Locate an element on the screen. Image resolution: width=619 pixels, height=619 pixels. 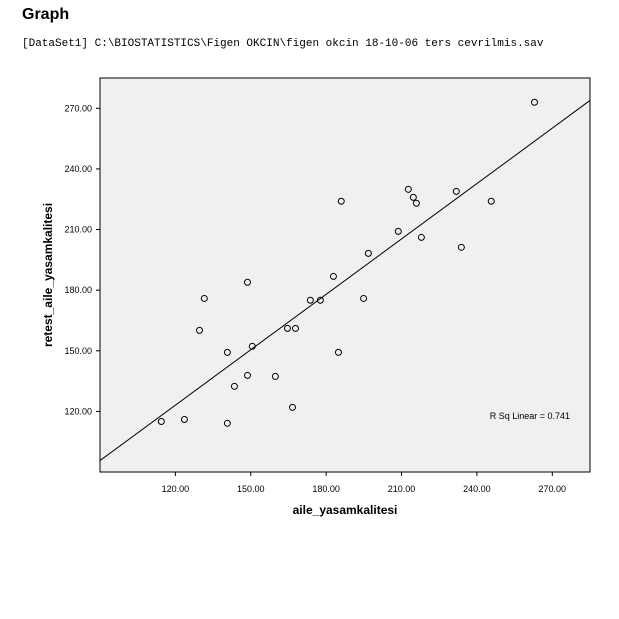
x-tick-label: 270.00 is located at coordinates (553, 489).